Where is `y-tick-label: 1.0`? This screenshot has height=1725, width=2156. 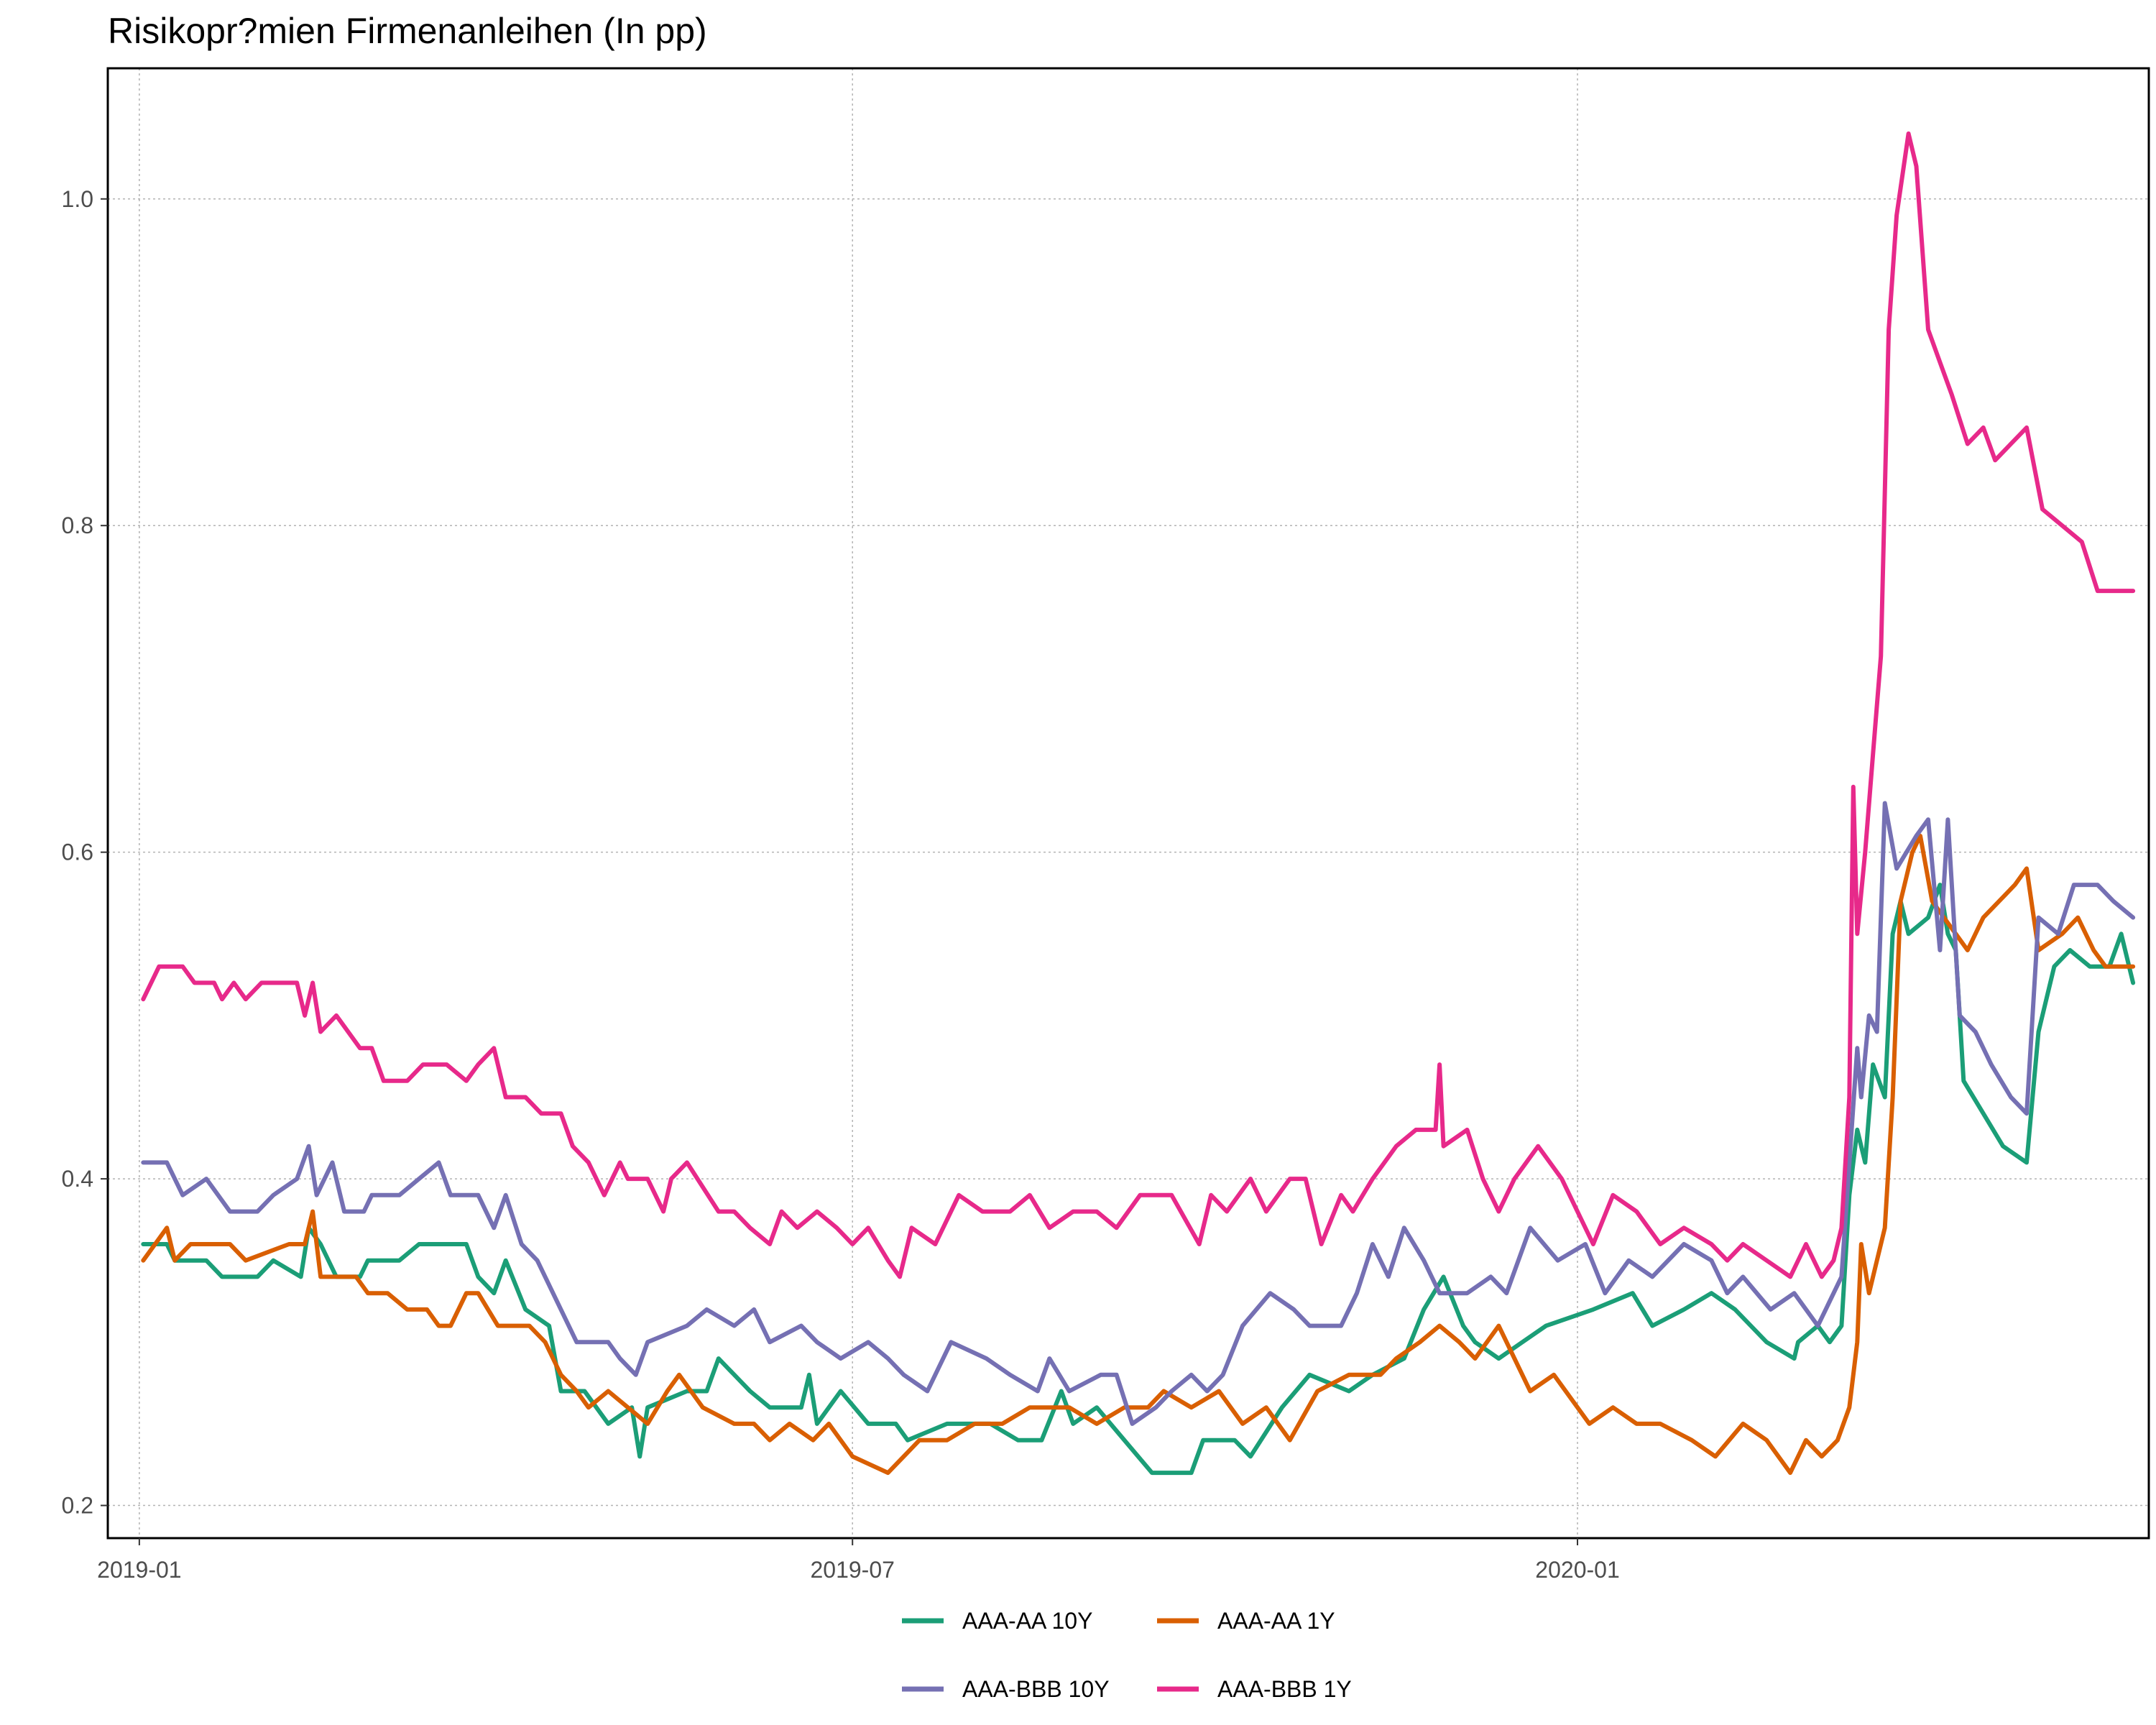
y-tick-label: 1.0 is located at coordinates (77, 199).